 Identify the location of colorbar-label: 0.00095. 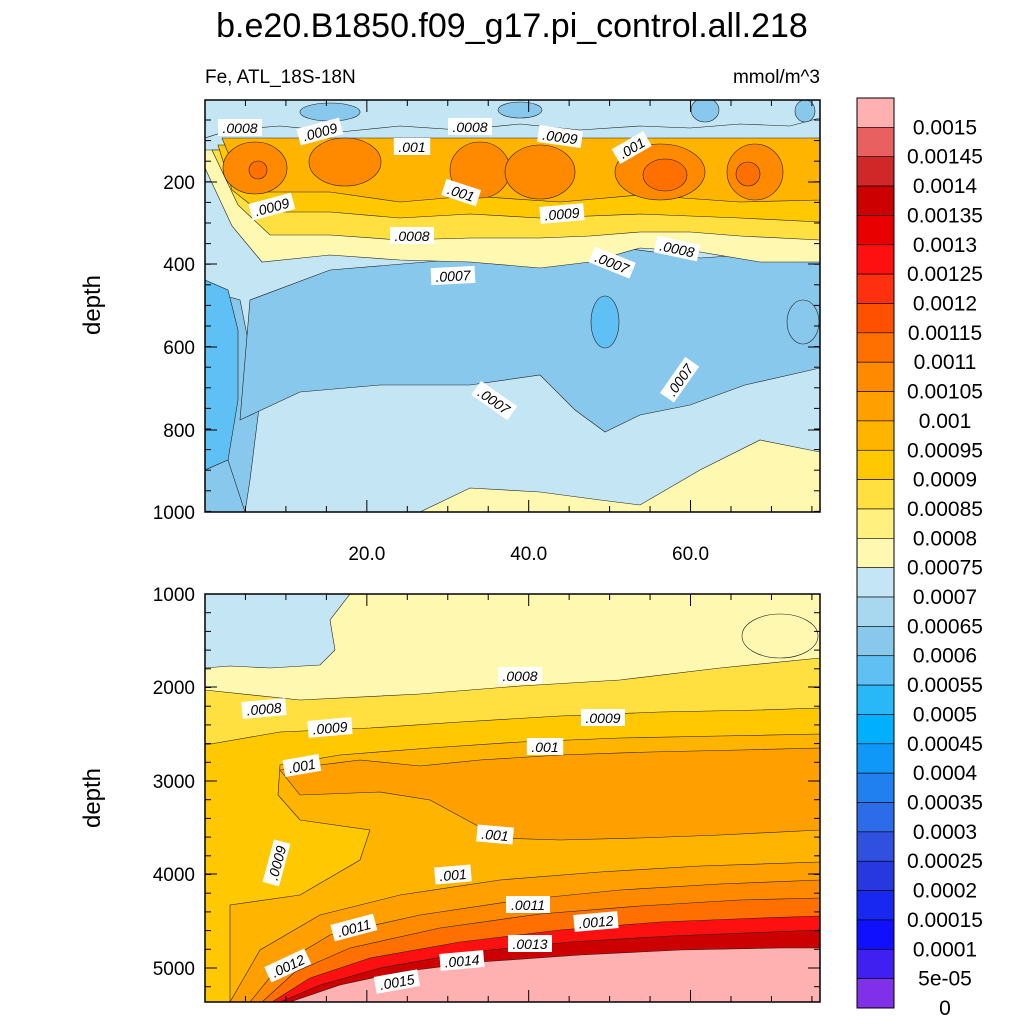
(945, 450).